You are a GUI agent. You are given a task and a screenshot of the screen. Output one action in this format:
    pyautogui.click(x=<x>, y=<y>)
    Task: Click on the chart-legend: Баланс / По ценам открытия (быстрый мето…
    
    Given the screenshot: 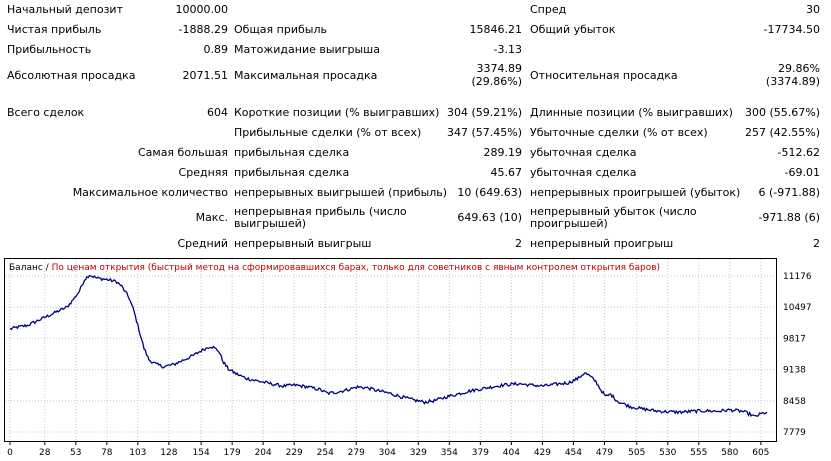 What is the action you would take?
    pyautogui.click(x=334, y=268)
    